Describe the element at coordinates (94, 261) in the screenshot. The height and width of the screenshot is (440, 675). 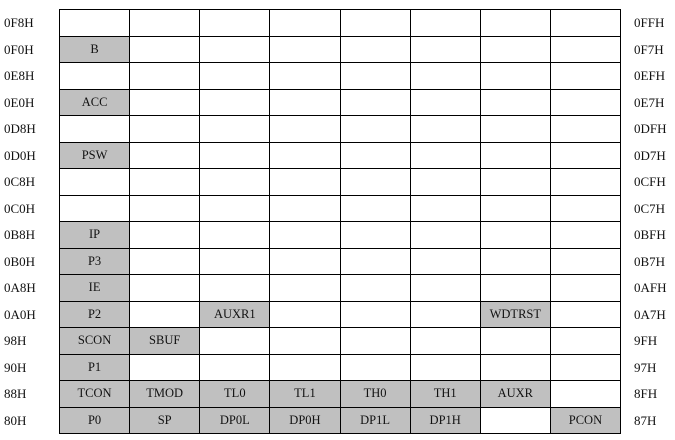
I see `register-cell: P3` at that location.